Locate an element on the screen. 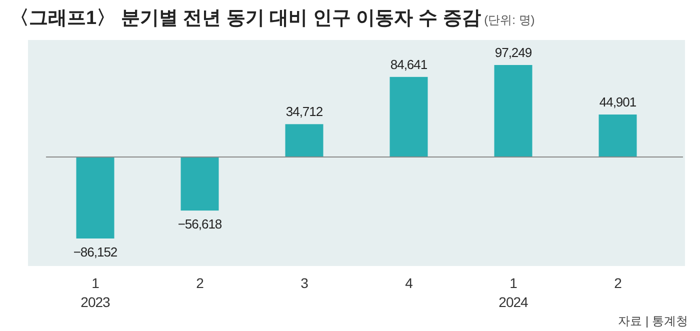 The image size is (700, 331). x-tick-label: 3 is located at coordinates (304, 283).